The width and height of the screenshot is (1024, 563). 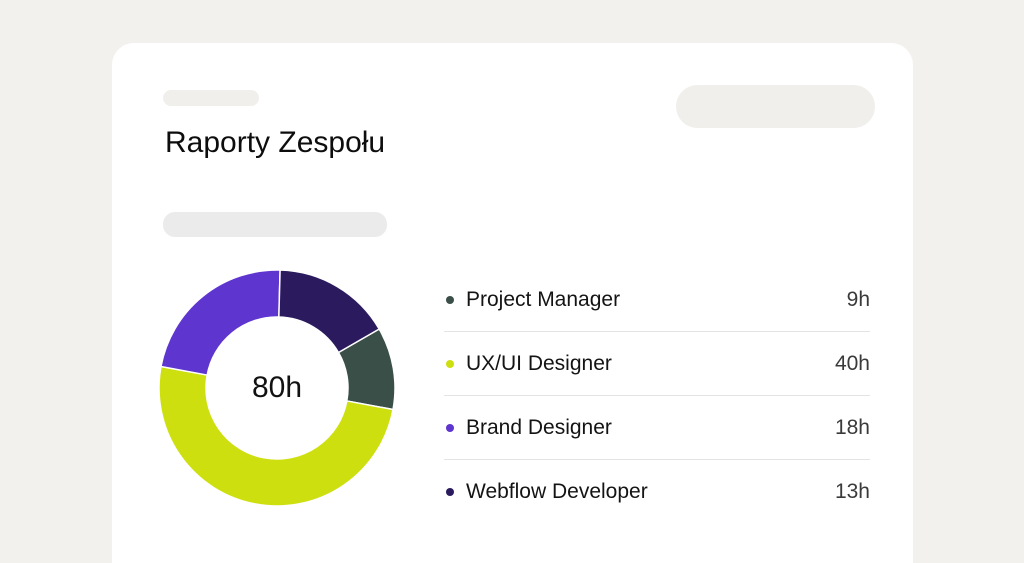 What do you see at coordinates (657, 428) in the screenshot?
I see `legend-row: Brand Designer 18h` at bounding box center [657, 428].